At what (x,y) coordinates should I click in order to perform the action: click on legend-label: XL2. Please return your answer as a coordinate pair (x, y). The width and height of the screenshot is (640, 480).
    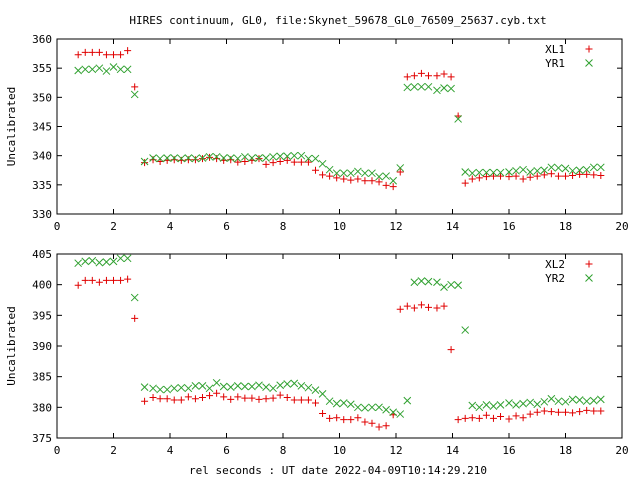
    Looking at the image, I should click on (555, 264).